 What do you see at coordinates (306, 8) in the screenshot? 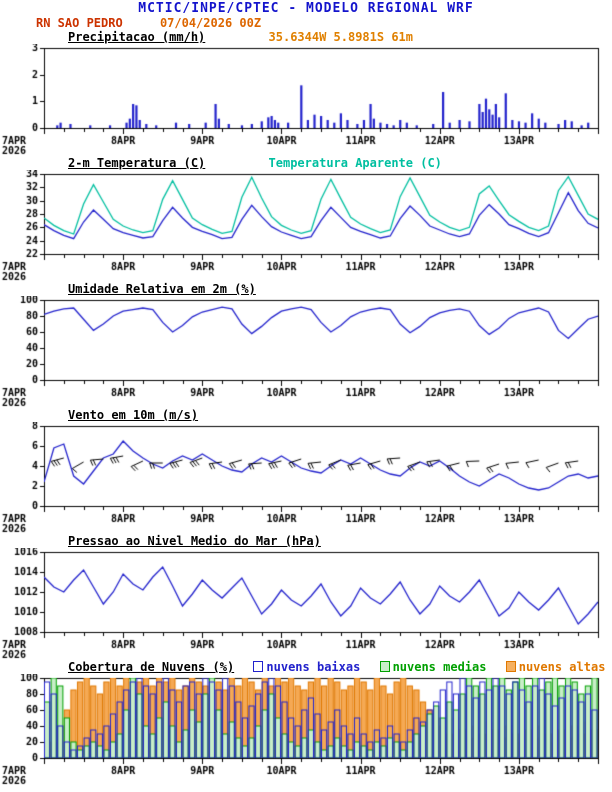
I see `model-title: MCTIC/INPE/CPTEC - MODELO REGIONAL WRF` at bounding box center [306, 8].